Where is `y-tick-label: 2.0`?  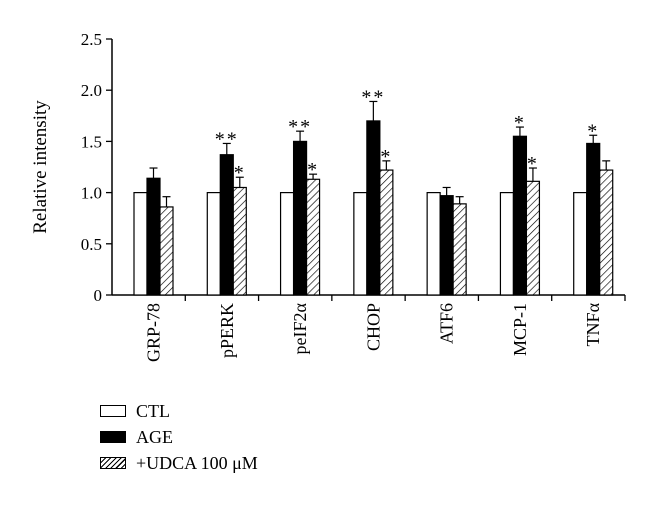 y-tick-label: 2.0 is located at coordinates (91, 90).